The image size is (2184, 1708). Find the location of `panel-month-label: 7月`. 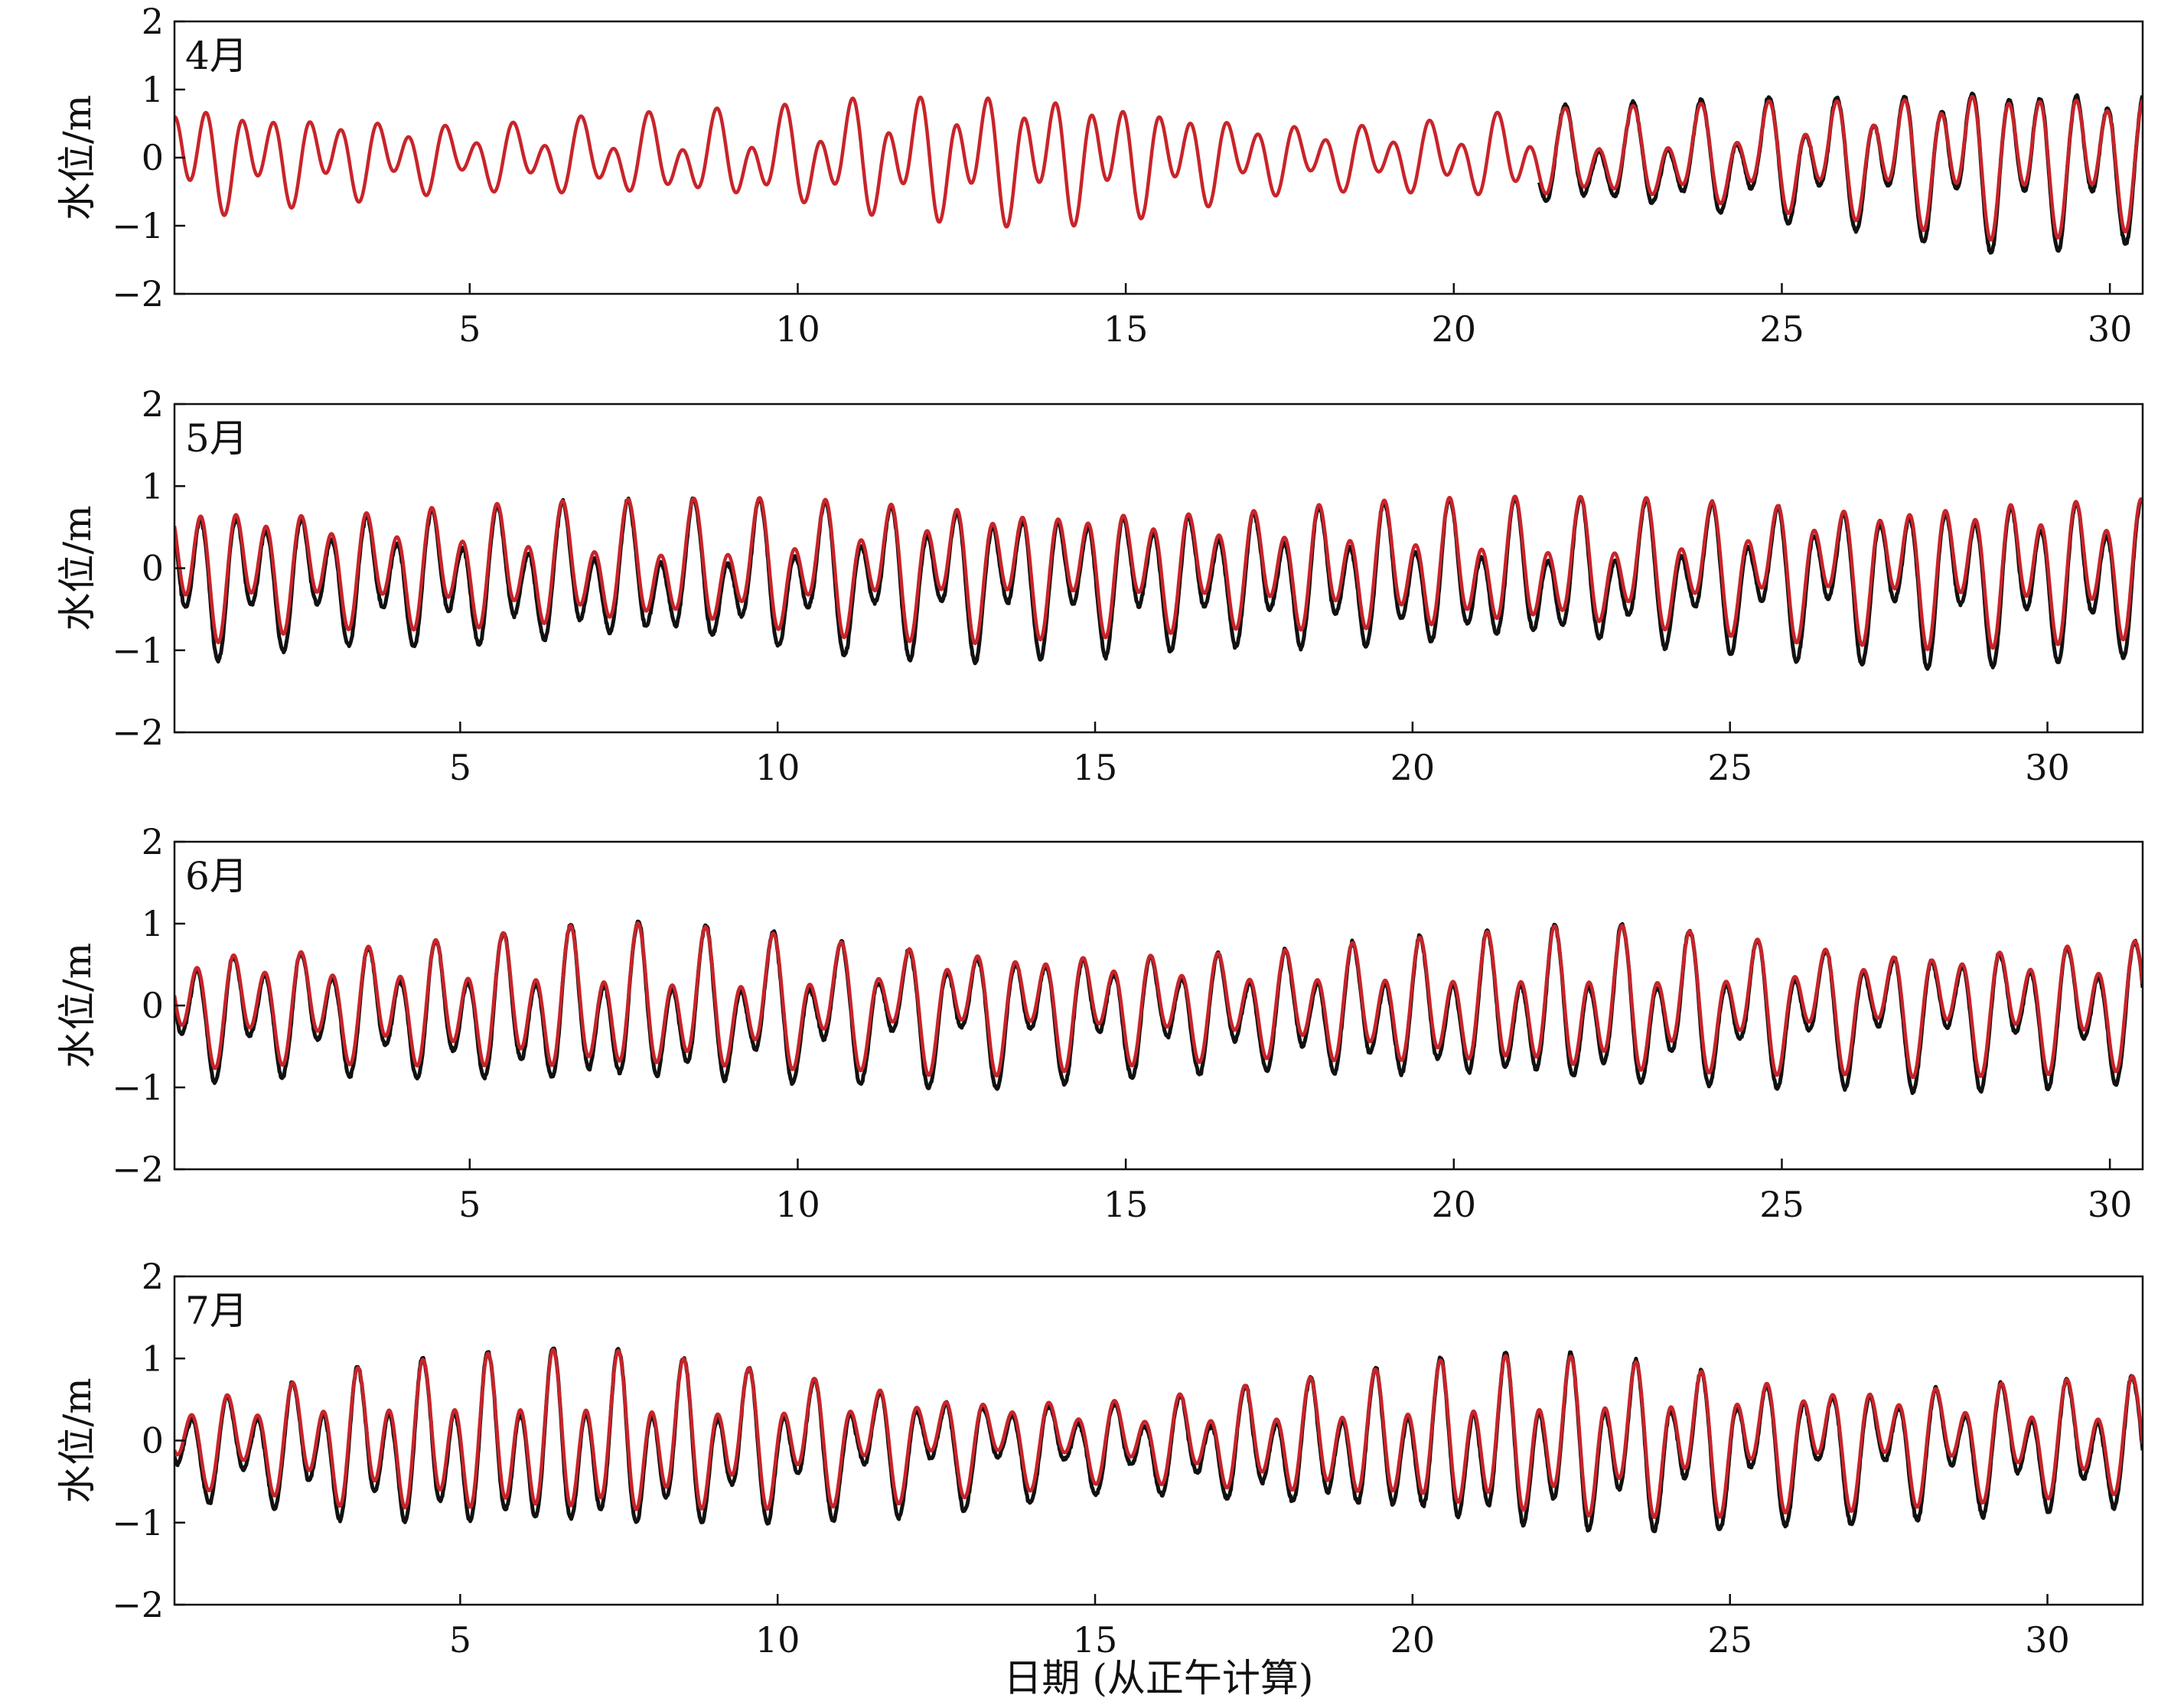

panel-month-label: 7月 is located at coordinates (216, 1311).